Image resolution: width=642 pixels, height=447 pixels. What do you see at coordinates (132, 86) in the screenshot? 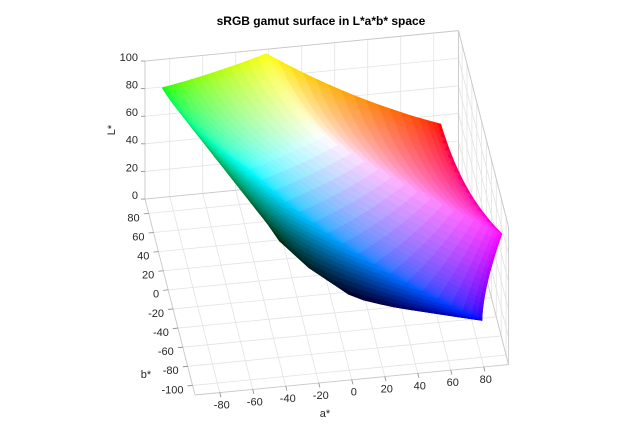
I see `z-tick-label: 80` at bounding box center [132, 86].